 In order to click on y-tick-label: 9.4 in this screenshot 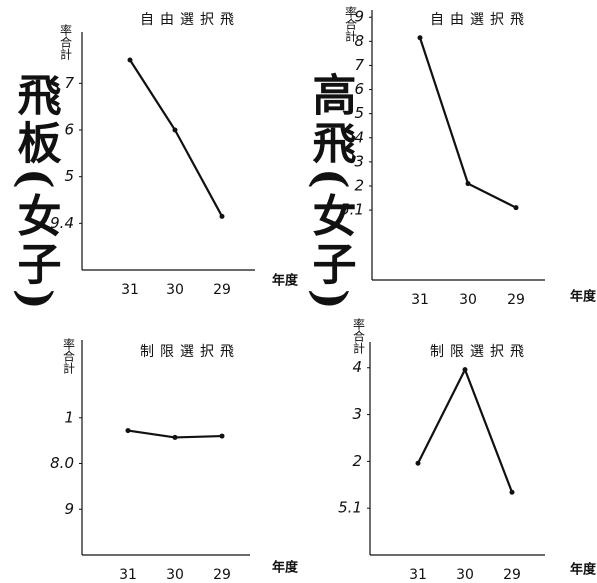, I will do `click(62, 223)`.